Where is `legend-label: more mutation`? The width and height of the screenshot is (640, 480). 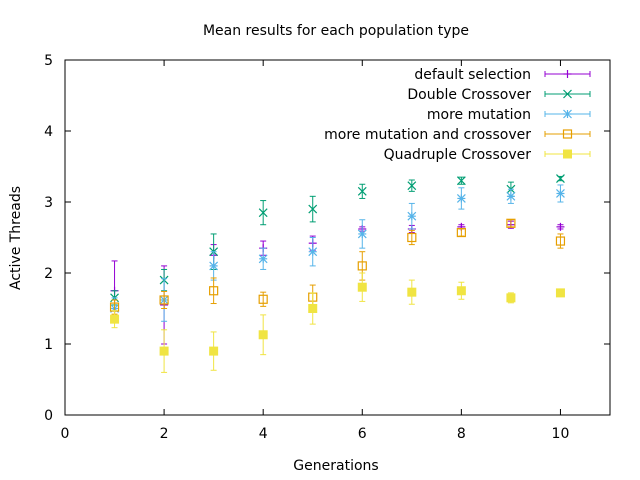 legend-label: more mutation is located at coordinates (479, 115).